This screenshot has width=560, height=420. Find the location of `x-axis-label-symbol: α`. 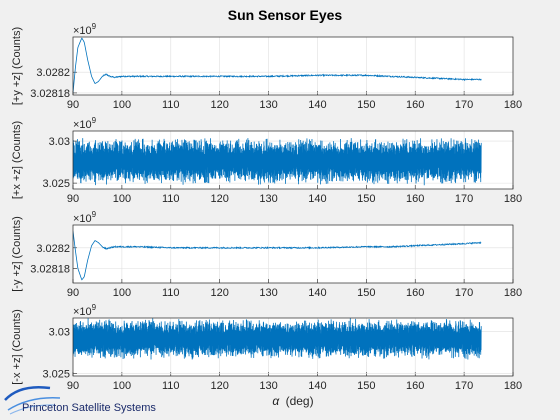

x-axis-label-symbol: α is located at coordinates (276, 401).